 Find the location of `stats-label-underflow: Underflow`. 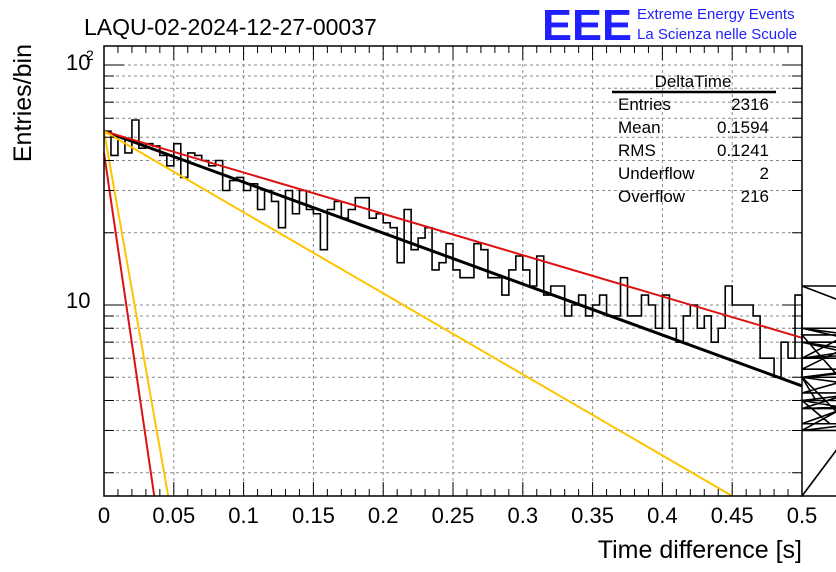

stats-label-underflow: Underflow is located at coordinates (656, 173).